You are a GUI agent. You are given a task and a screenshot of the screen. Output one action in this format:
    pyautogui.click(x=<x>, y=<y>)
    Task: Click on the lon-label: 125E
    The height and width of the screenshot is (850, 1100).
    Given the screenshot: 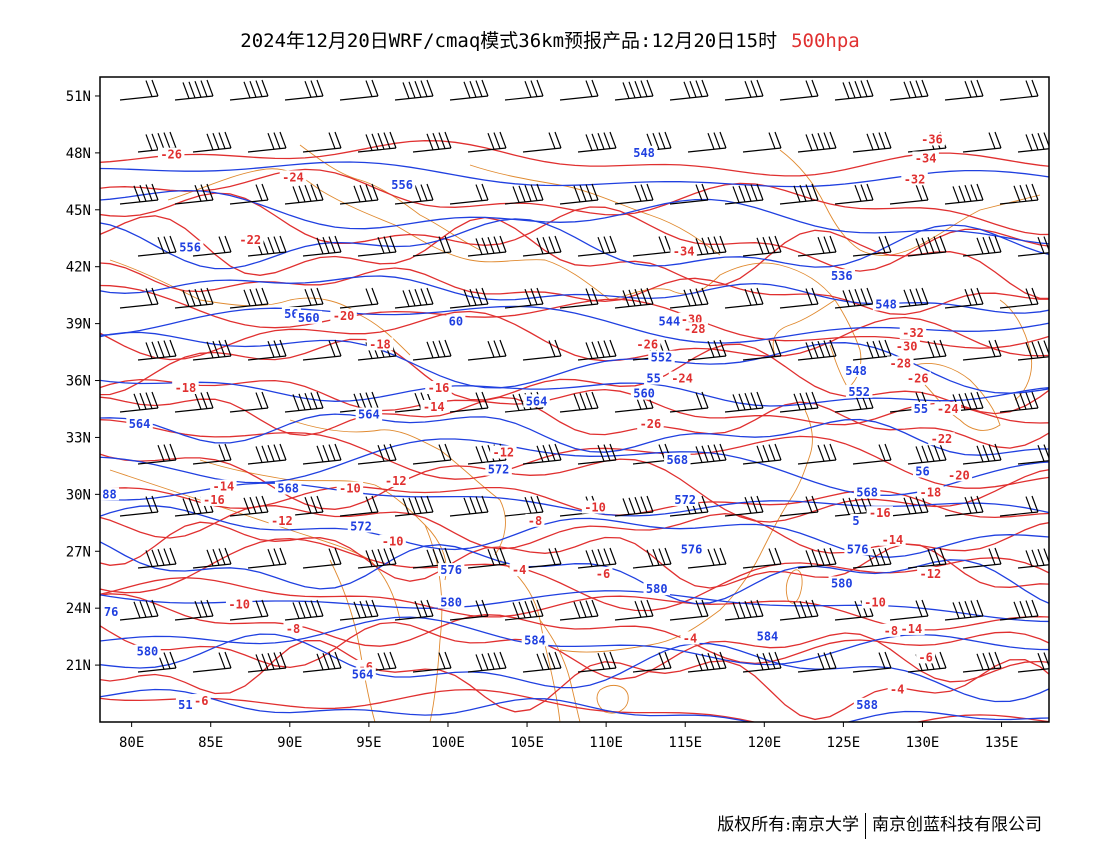 What is the action you would take?
    pyautogui.click(x=844, y=743)
    